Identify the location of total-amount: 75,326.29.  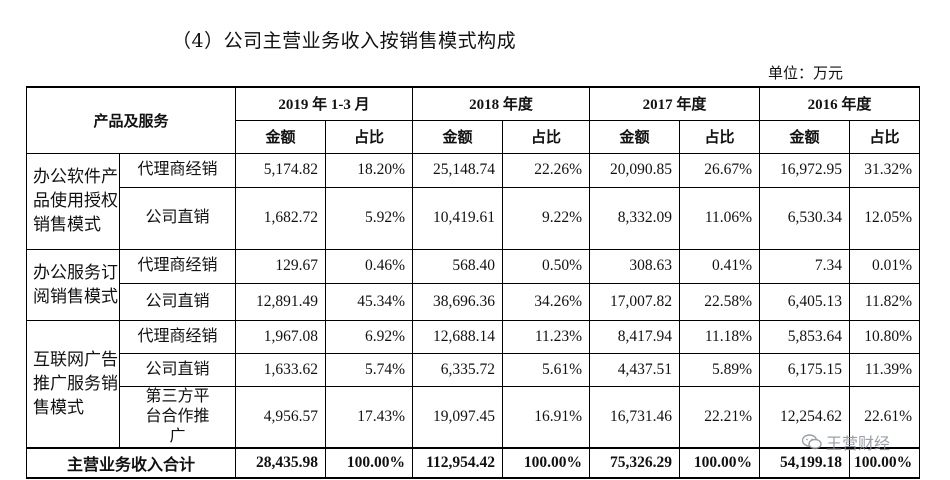
(635, 462).